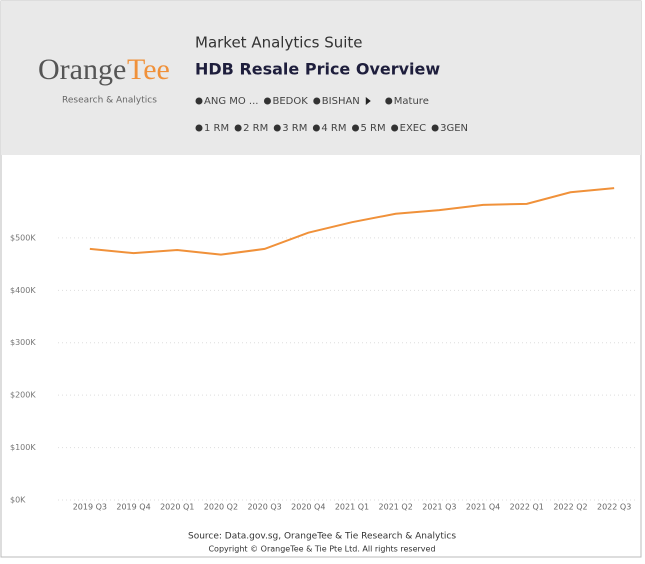 The width and height of the screenshot is (645, 564). I want to click on x-tick-label: 2020 Q1, so click(177, 507).